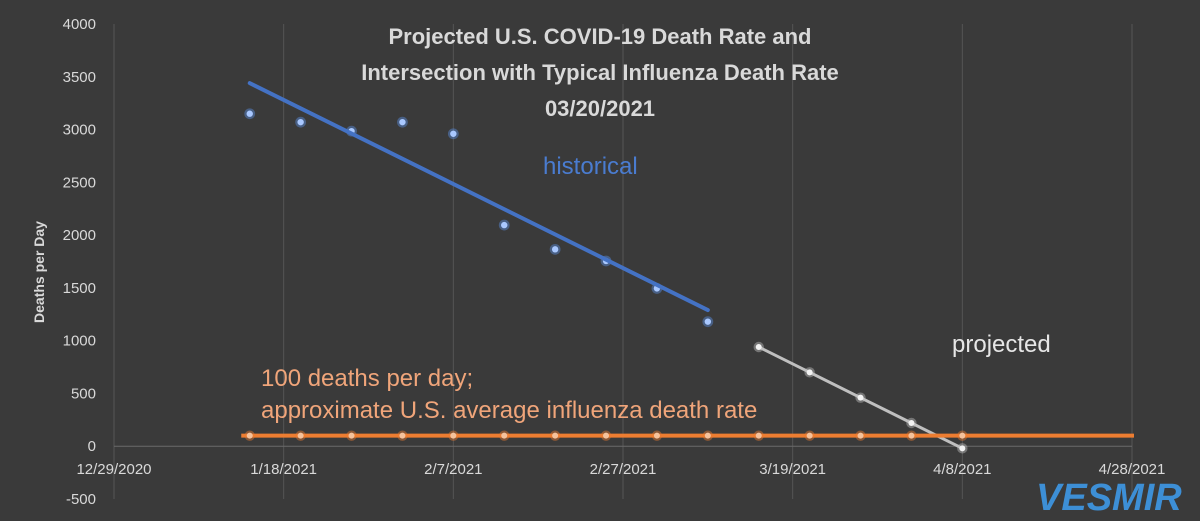 The image size is (1200, 521). Describe the element at coordinates (79, 262) in the screenshot. I see `y-tick-labels: -500 0 500 1000 1500 2000 2500 3000 3500 4000` at that location.